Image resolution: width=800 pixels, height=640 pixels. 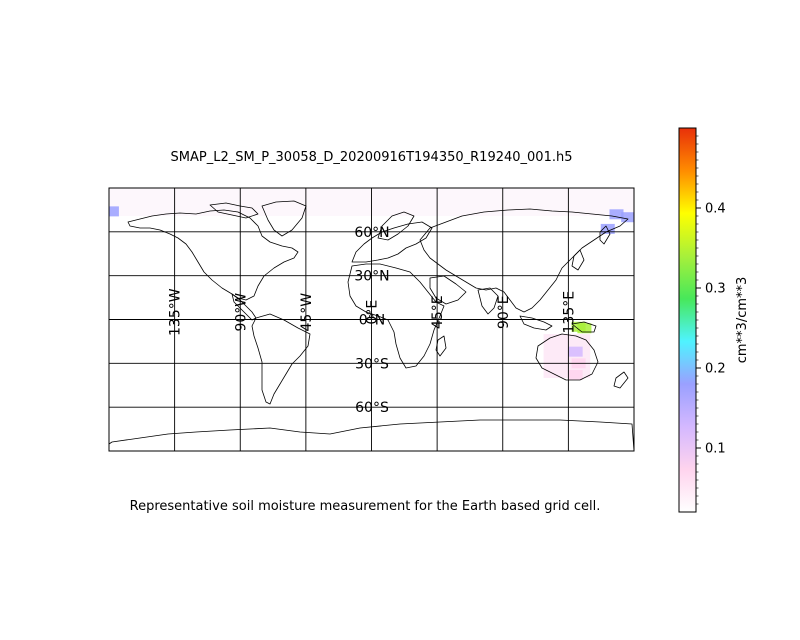 What do you see at coordinates (578, 260) in the screenshot?
I see `coast-japan` at bounding box center [578, 260].